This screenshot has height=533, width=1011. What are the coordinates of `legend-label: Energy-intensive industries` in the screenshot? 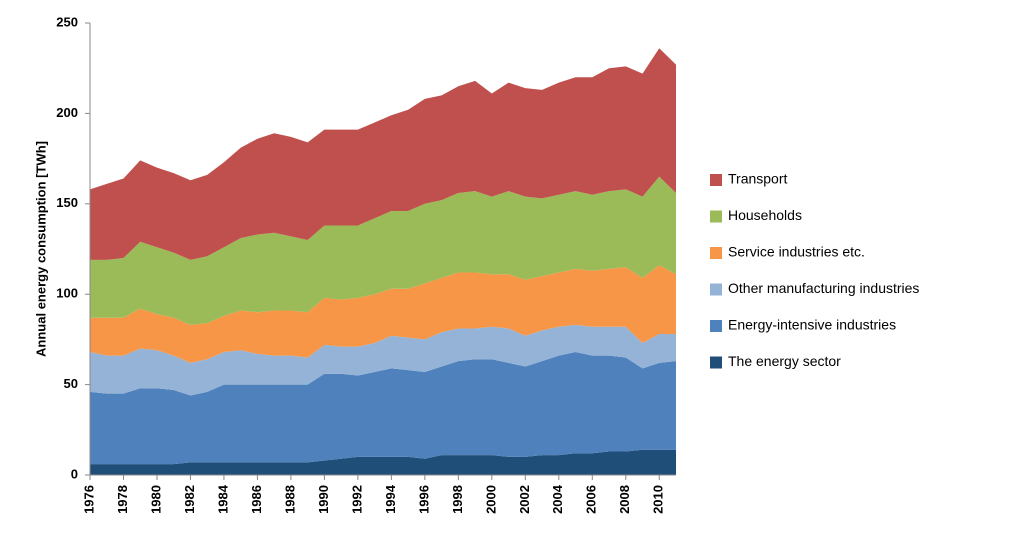 It's located at (812, 325).